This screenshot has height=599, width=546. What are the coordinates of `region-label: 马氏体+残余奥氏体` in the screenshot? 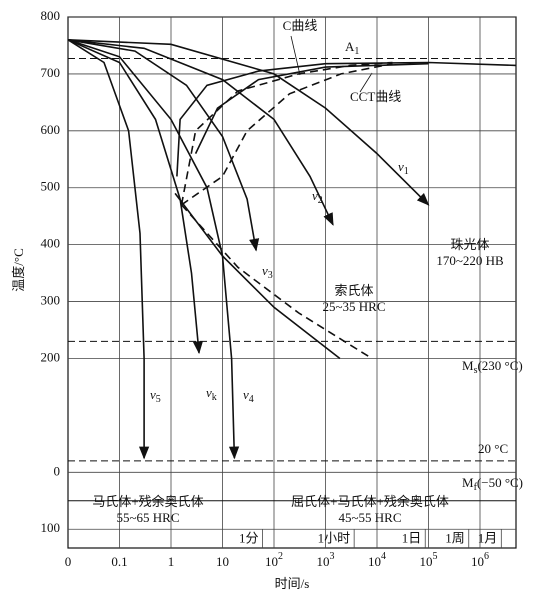 It's located at (147, 501).